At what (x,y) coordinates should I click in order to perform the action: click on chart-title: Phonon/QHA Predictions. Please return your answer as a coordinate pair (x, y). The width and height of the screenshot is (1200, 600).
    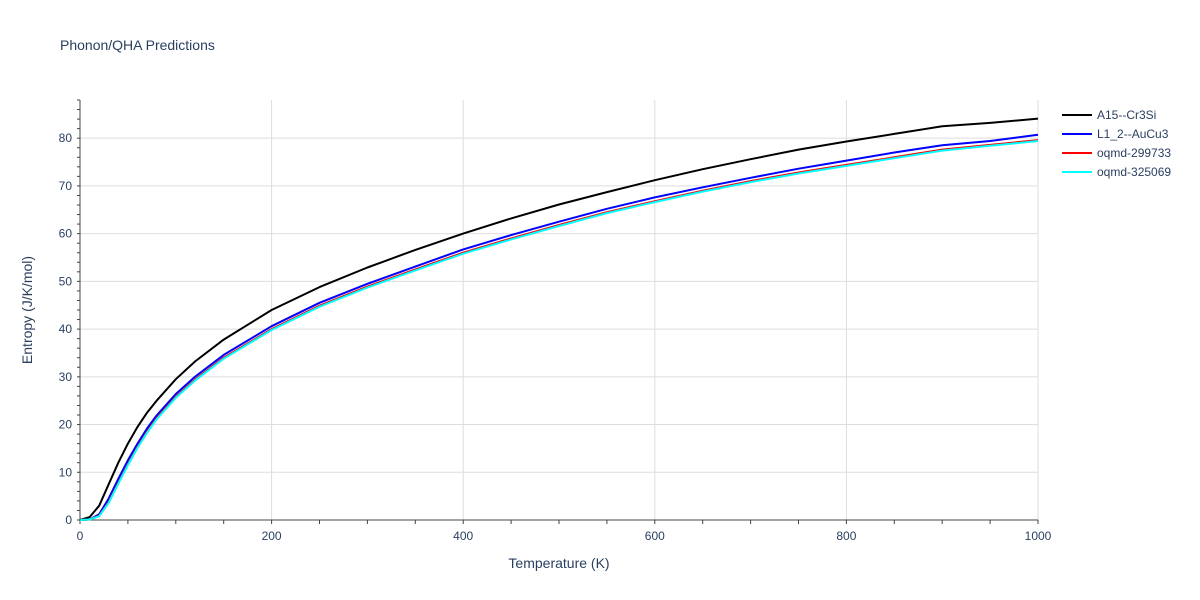
    Looking at the image, I should click on (137, 45).